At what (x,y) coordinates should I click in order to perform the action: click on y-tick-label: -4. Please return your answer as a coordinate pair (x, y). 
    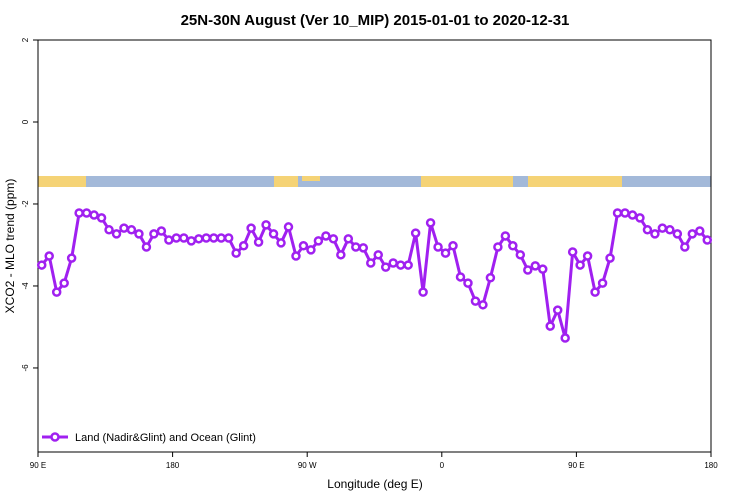
    Looking at the image, I should click on (25, 286).